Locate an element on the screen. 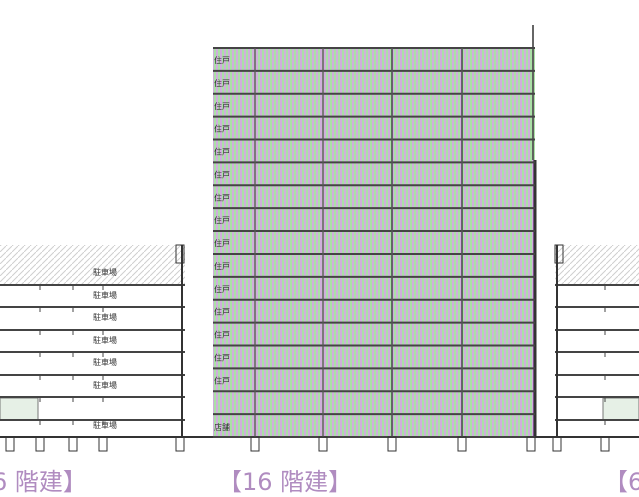 This screenshot has width=639, height=497. right-caption: 【6 is located at coordinates (621, 482).